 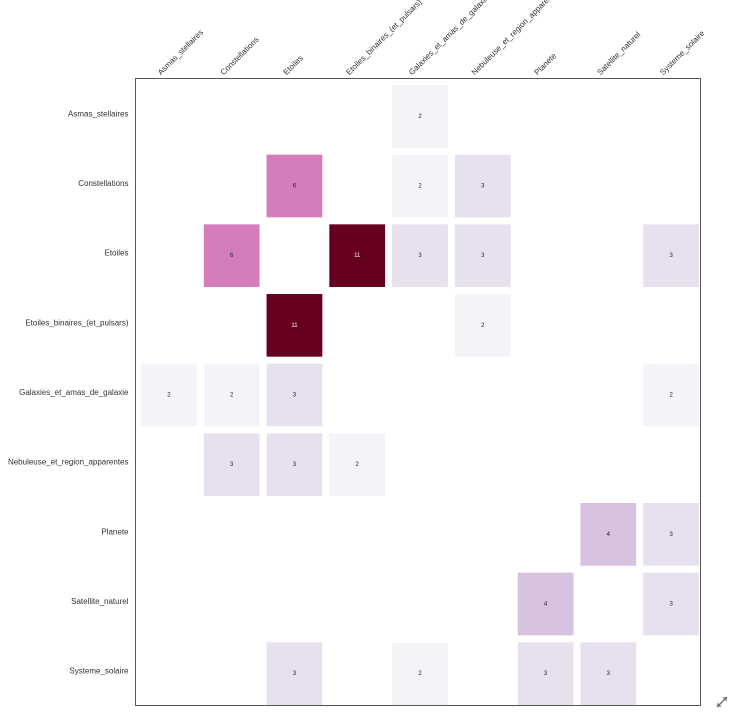 I want to click on y-tick-label: Constellations, so click(x=103, y=183).